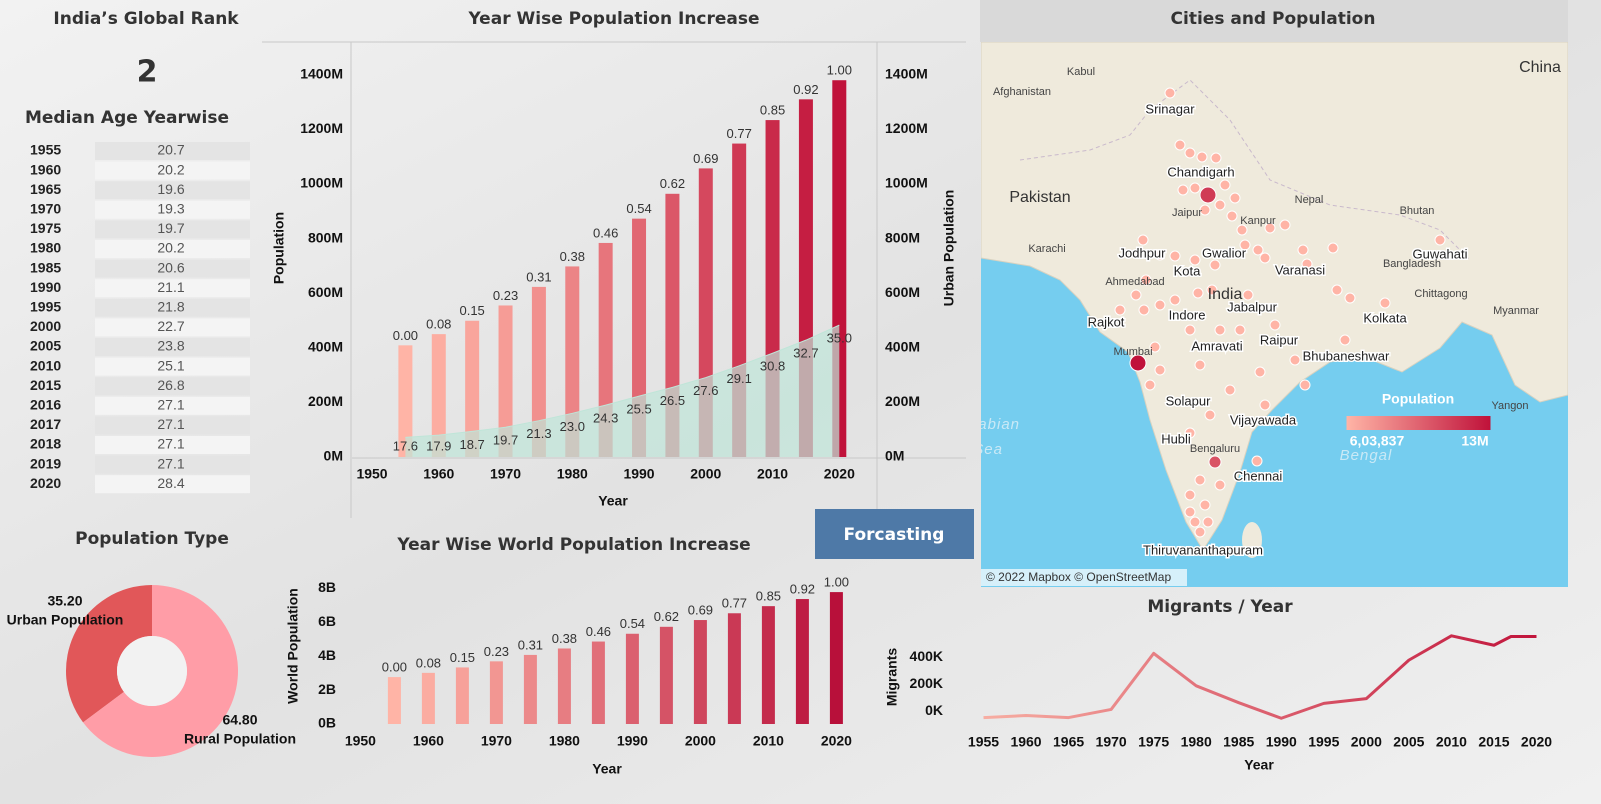 This screenshot has height=804, width=1601. Describe the element at coordinates (45, 150) in the screenshot. I see `table-year: 1955` at that location.